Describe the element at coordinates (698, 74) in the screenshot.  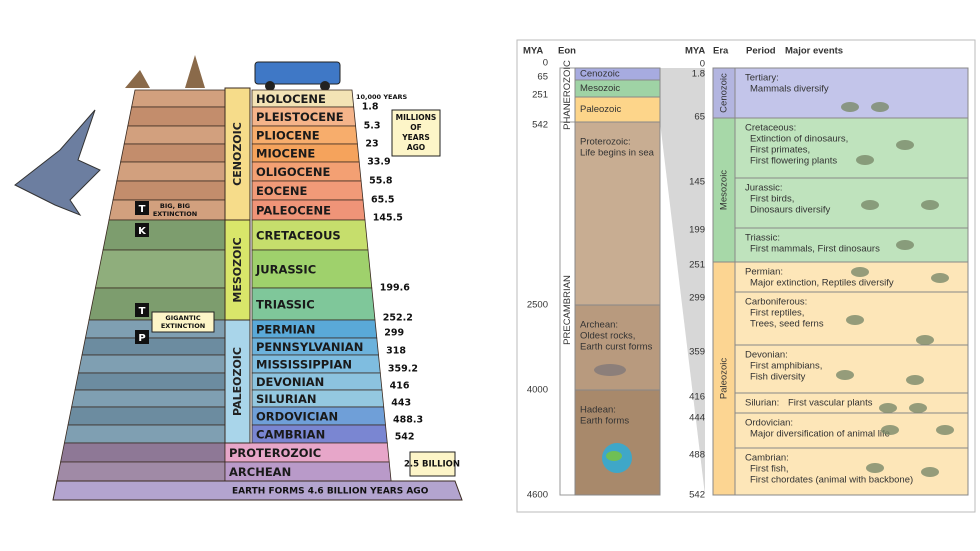
I see `era-mya-label: 1.8` at that location.